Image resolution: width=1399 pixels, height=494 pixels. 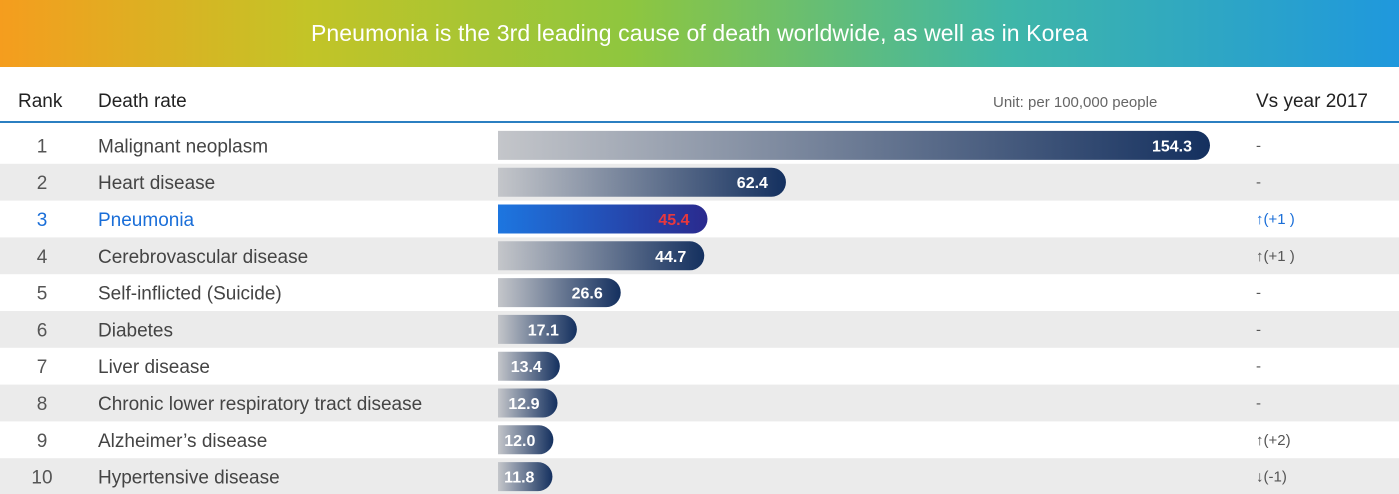 I want to click on rank-label: 3, so click(x=42, y=220).